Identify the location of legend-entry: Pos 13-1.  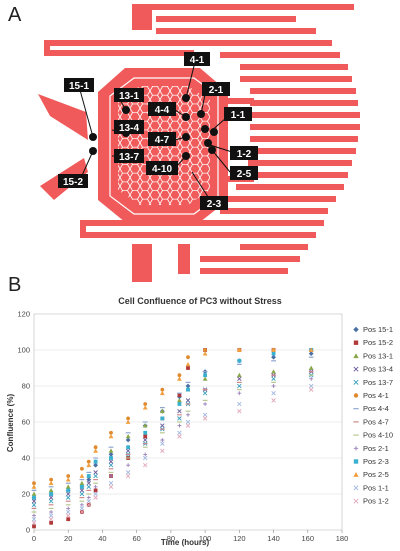
(378, 355).